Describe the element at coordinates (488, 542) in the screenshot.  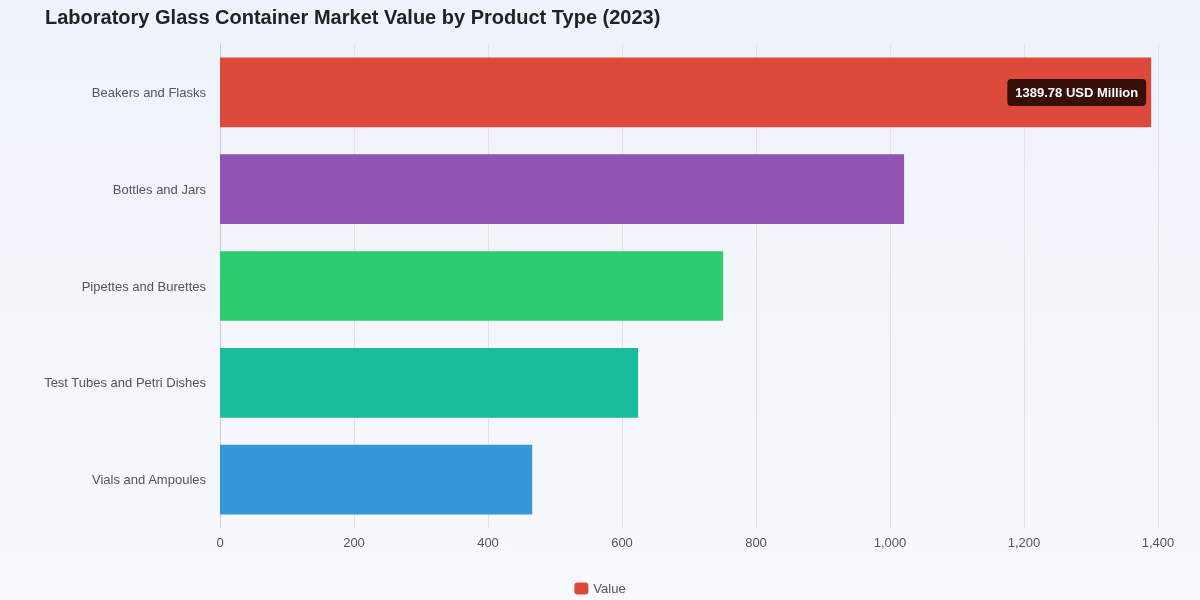
I see `x-tick-label: 400` at that location.